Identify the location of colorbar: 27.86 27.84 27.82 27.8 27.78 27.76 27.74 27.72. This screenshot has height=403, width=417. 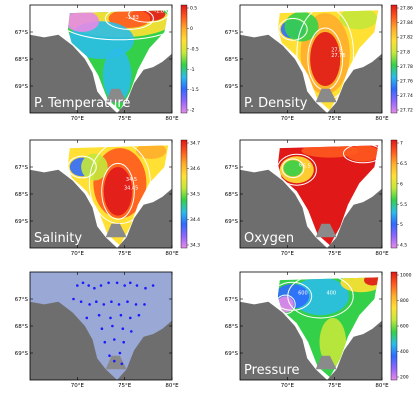
(401, 59).